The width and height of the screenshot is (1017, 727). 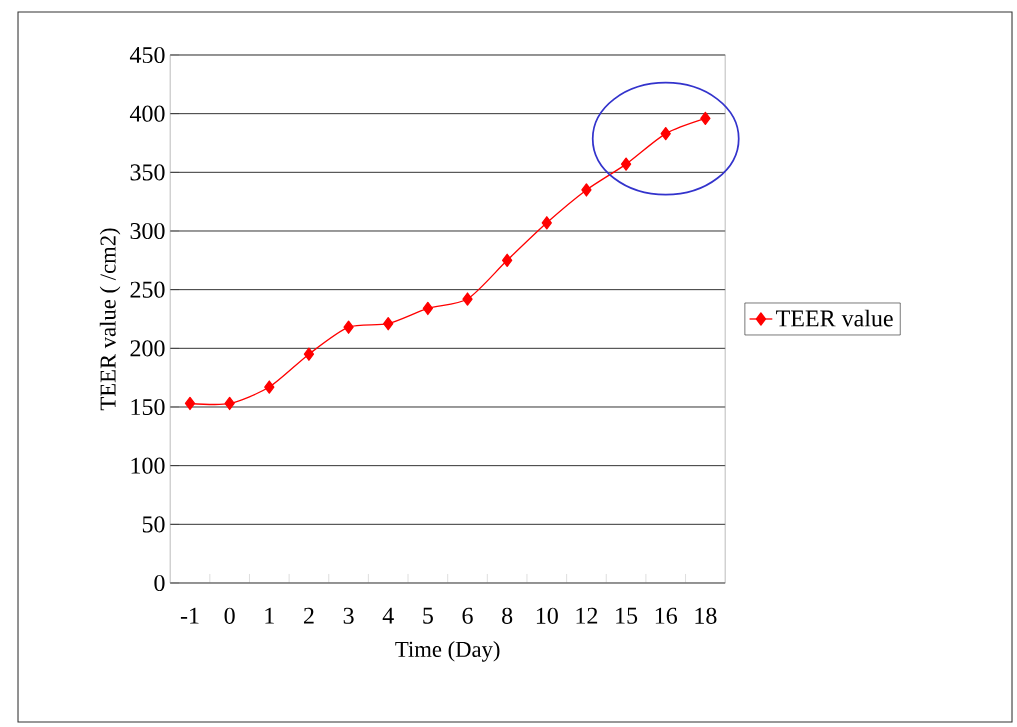 What do you see at coordinates (627, 615) in the screenshot?
I see `x-tick-label: 15` at bounding box center [627, 615].